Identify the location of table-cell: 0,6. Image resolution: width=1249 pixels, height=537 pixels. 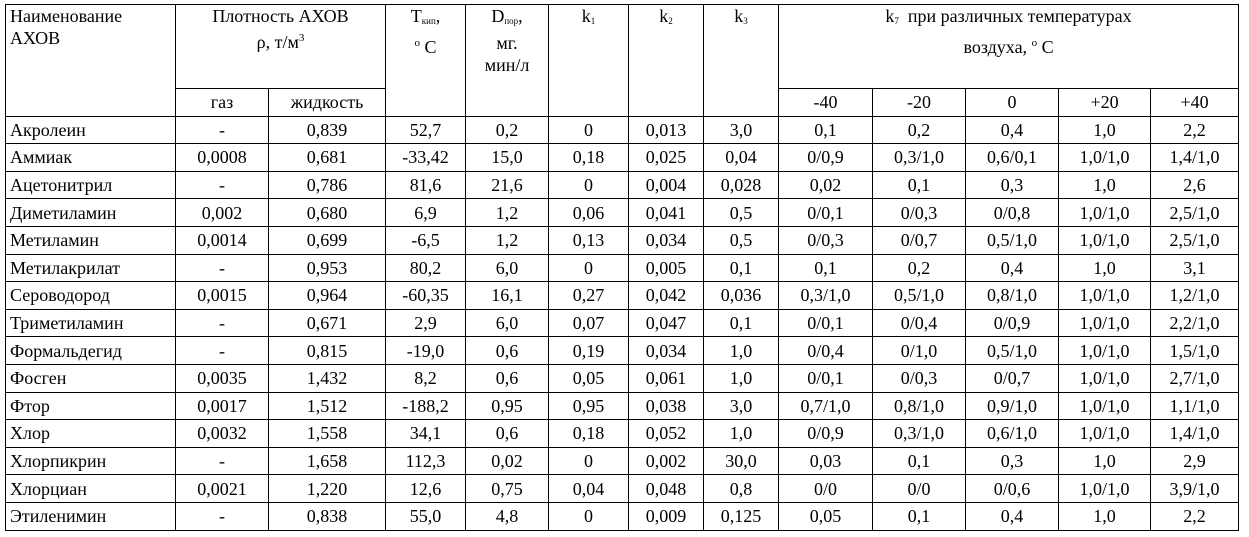
(507, 350).